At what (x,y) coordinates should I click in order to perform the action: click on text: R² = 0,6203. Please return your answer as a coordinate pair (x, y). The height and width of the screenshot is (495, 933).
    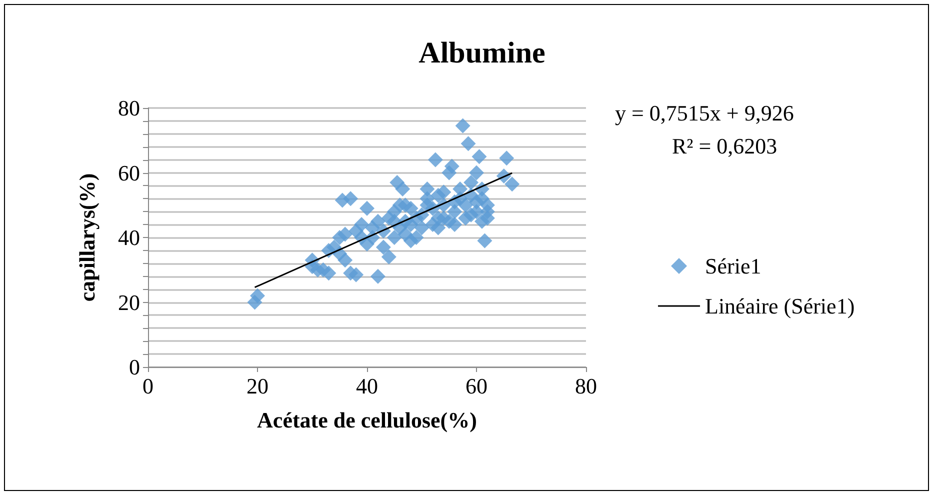
    Looking at the image, I should click on (725, 146).